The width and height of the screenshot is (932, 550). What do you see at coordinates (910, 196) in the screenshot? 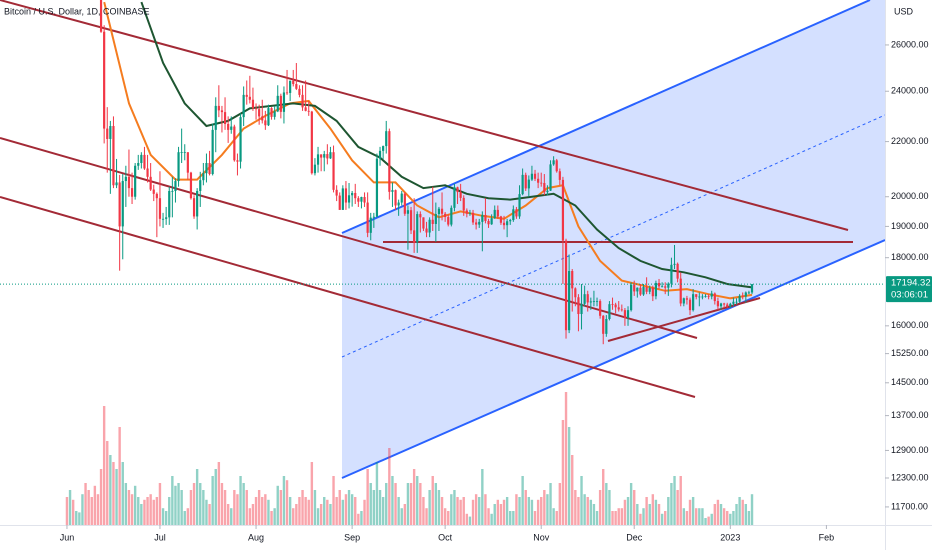
I see `y-tick-label: 20000.00` at bounding box center [910, 196].